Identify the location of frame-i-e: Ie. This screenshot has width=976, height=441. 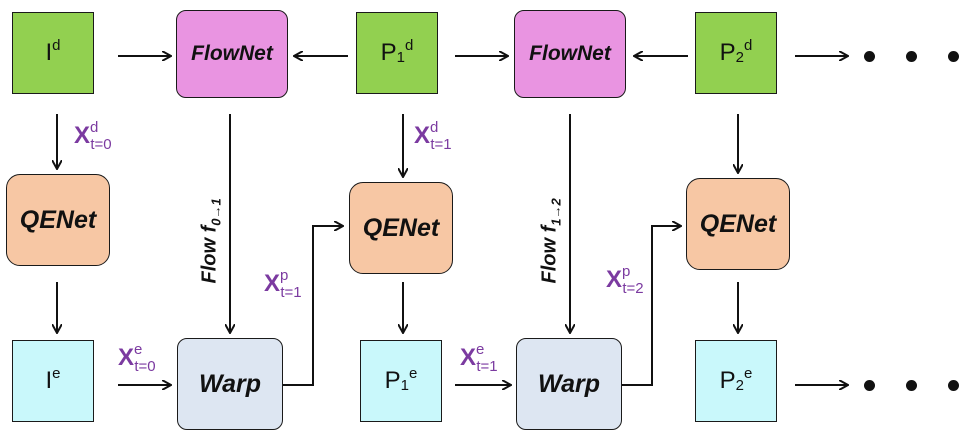
(53, 381).